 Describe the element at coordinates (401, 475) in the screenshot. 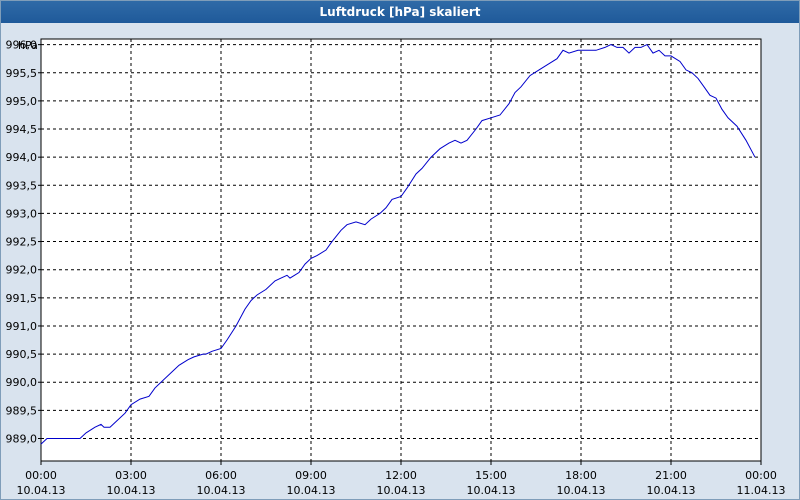

I see `x-tick-time: 12:00` at that location.